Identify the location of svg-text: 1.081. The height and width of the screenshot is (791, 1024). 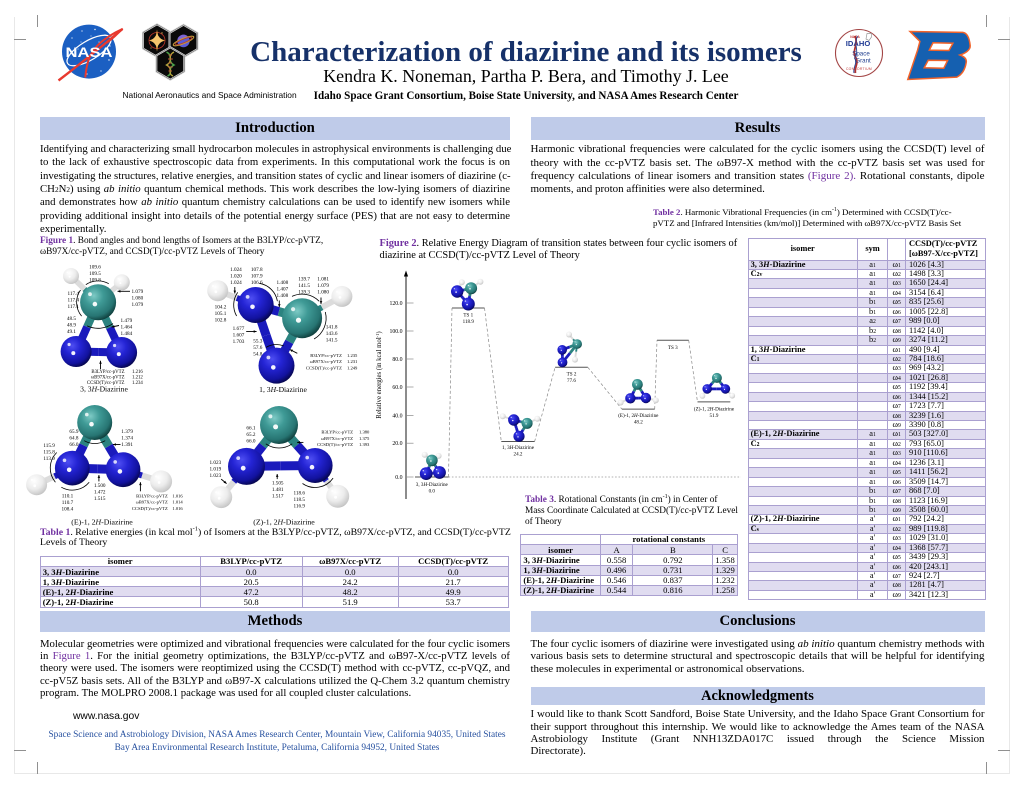
(323, 280).